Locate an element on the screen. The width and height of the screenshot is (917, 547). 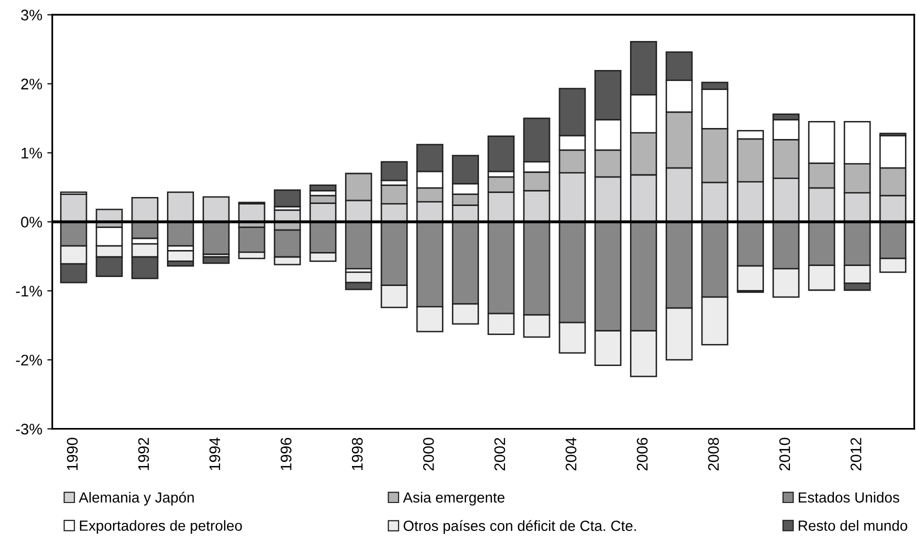
y-tick-label: -1% is located at coordinates (29, 291).